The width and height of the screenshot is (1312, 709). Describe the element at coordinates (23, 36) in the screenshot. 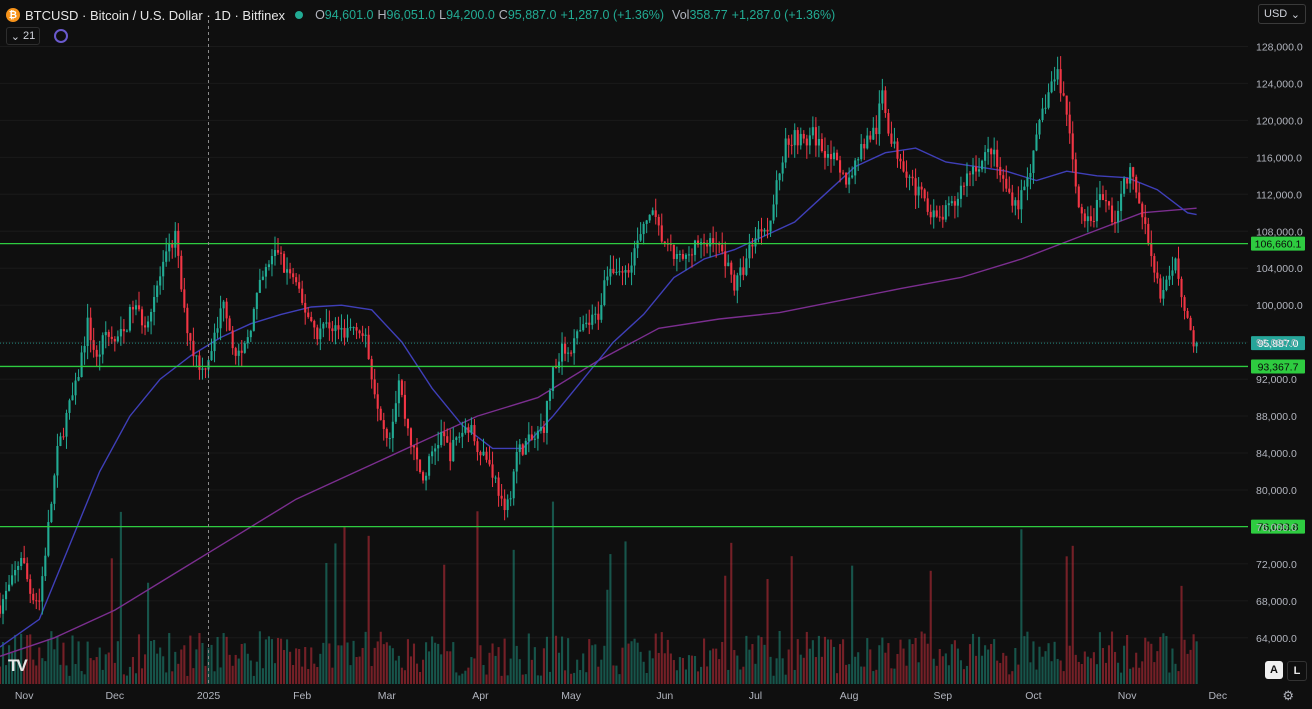

I see `indicators-toggle-button: ⌄ 21` at that location.